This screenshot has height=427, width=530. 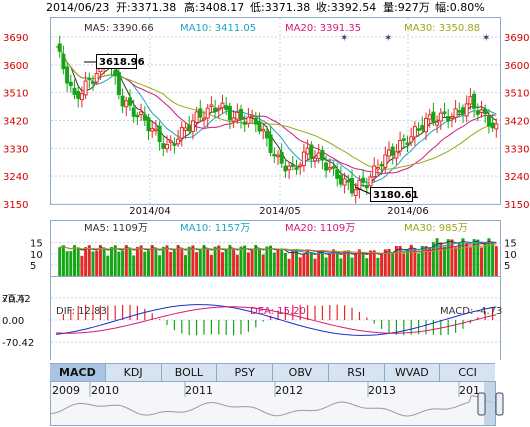 What do you see at coordinates (119, 28) in the screenshot?
I see `legend-ma5: MA5: 3390.66` at bounding box center [119, 28].